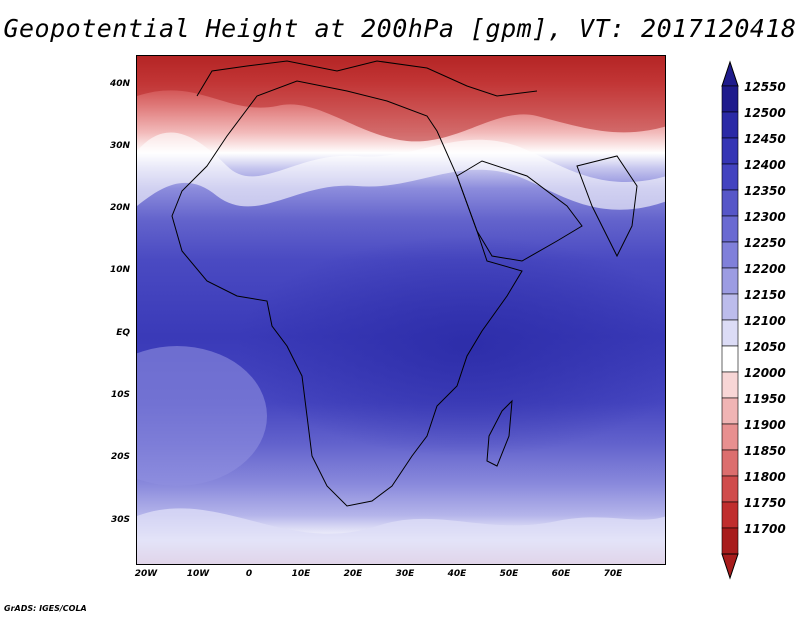 This screenshot has width=800, height=618. Describe the element at coordinates (765, 165) in the screenshot. I see `colorbar-label: 12400` at that location.